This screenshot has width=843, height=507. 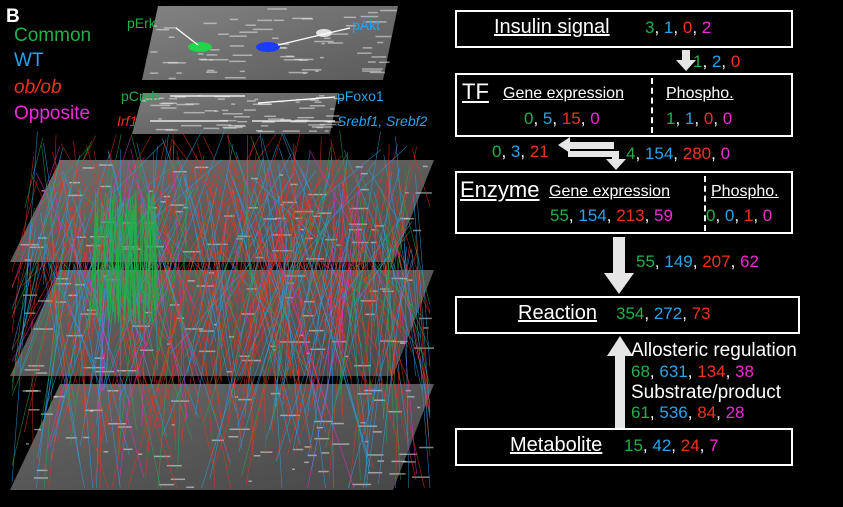 I want to click on value-wt: 272, so click(x=668, y=313).